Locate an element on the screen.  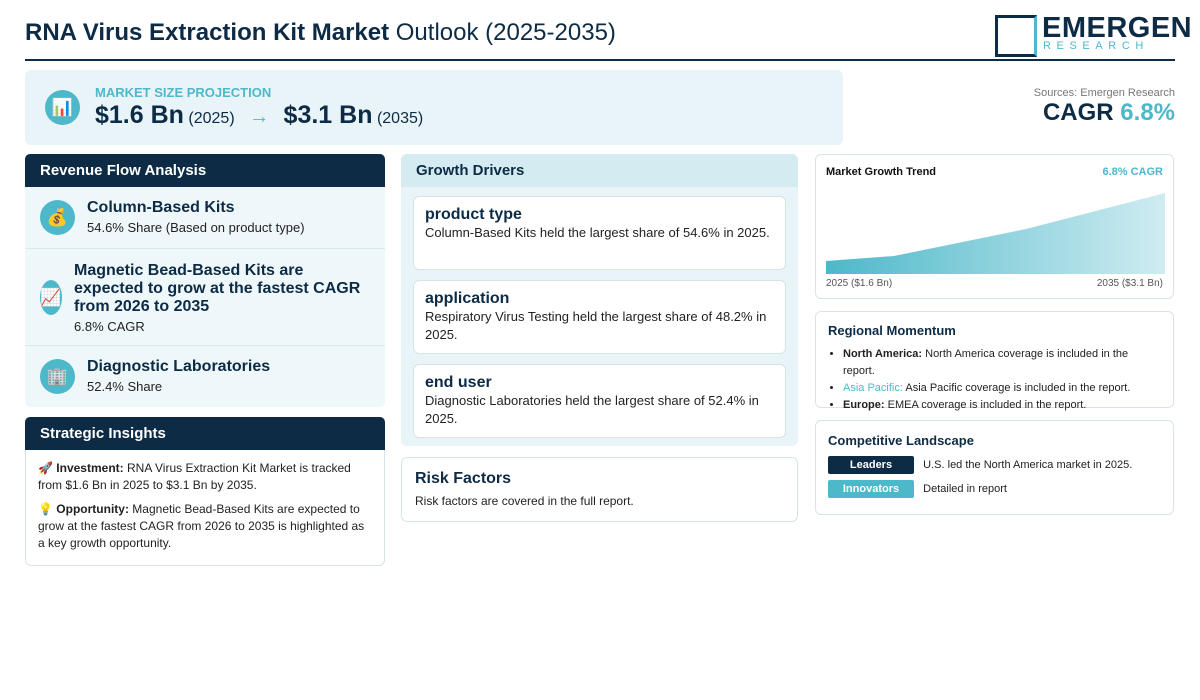
insight-label: Investment: is located at coordinates (90, 468).